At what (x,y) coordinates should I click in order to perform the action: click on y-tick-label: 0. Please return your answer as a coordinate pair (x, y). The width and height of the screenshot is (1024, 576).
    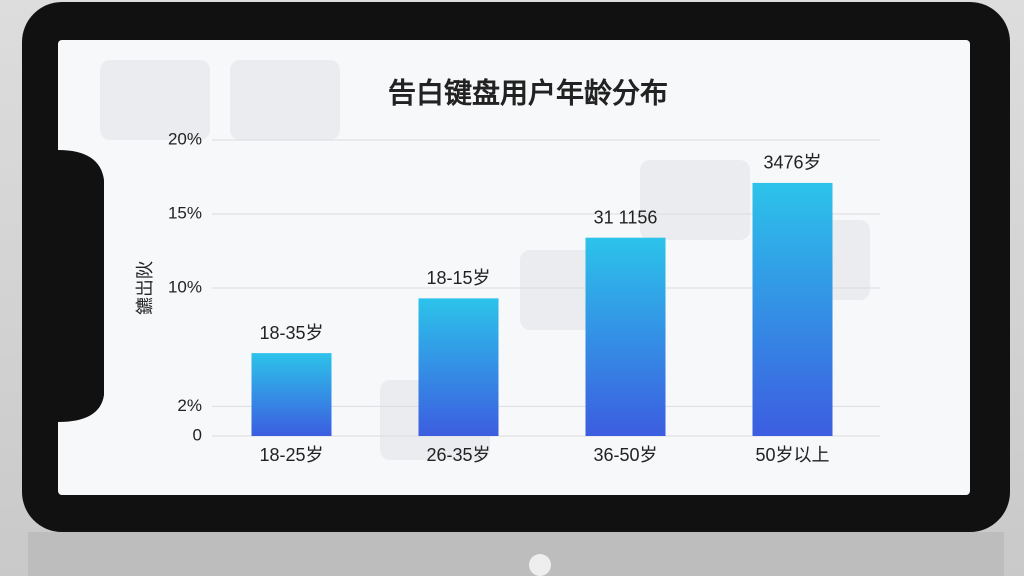
    Looking at the image, I should click on (197, 434).